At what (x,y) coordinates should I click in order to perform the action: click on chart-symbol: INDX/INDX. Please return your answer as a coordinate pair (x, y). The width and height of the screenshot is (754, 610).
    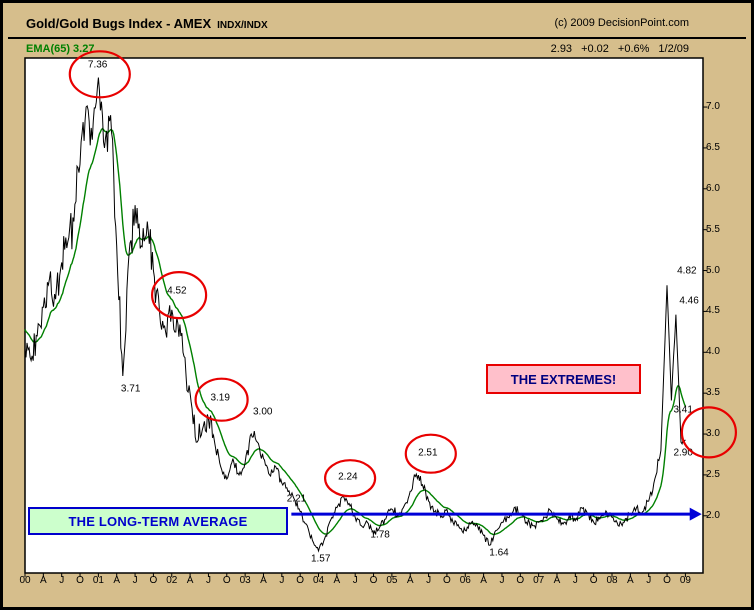
    Looking at the image, I should click on (242, 25).